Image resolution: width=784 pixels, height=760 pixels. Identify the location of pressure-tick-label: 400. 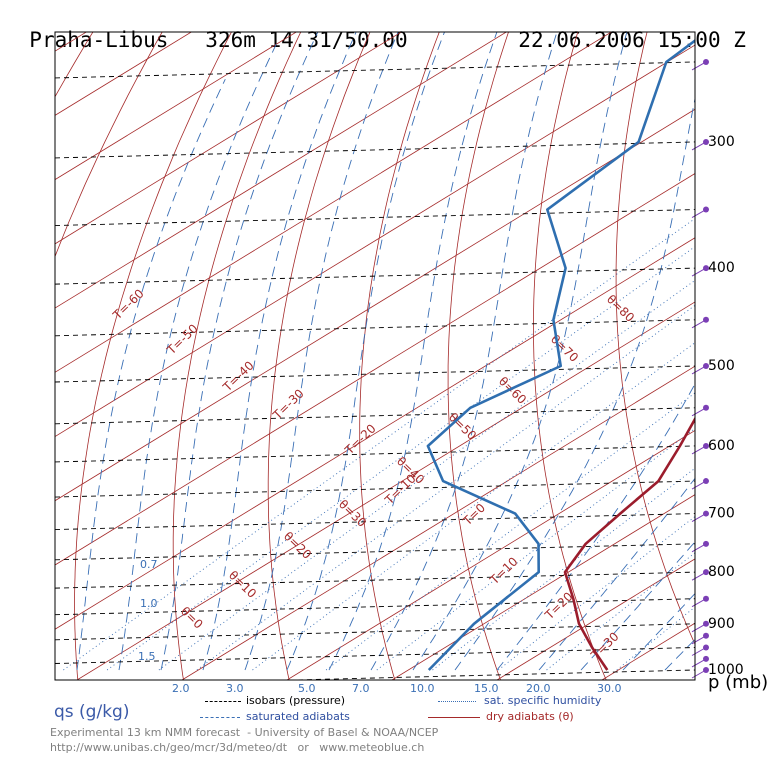
(721, 268).